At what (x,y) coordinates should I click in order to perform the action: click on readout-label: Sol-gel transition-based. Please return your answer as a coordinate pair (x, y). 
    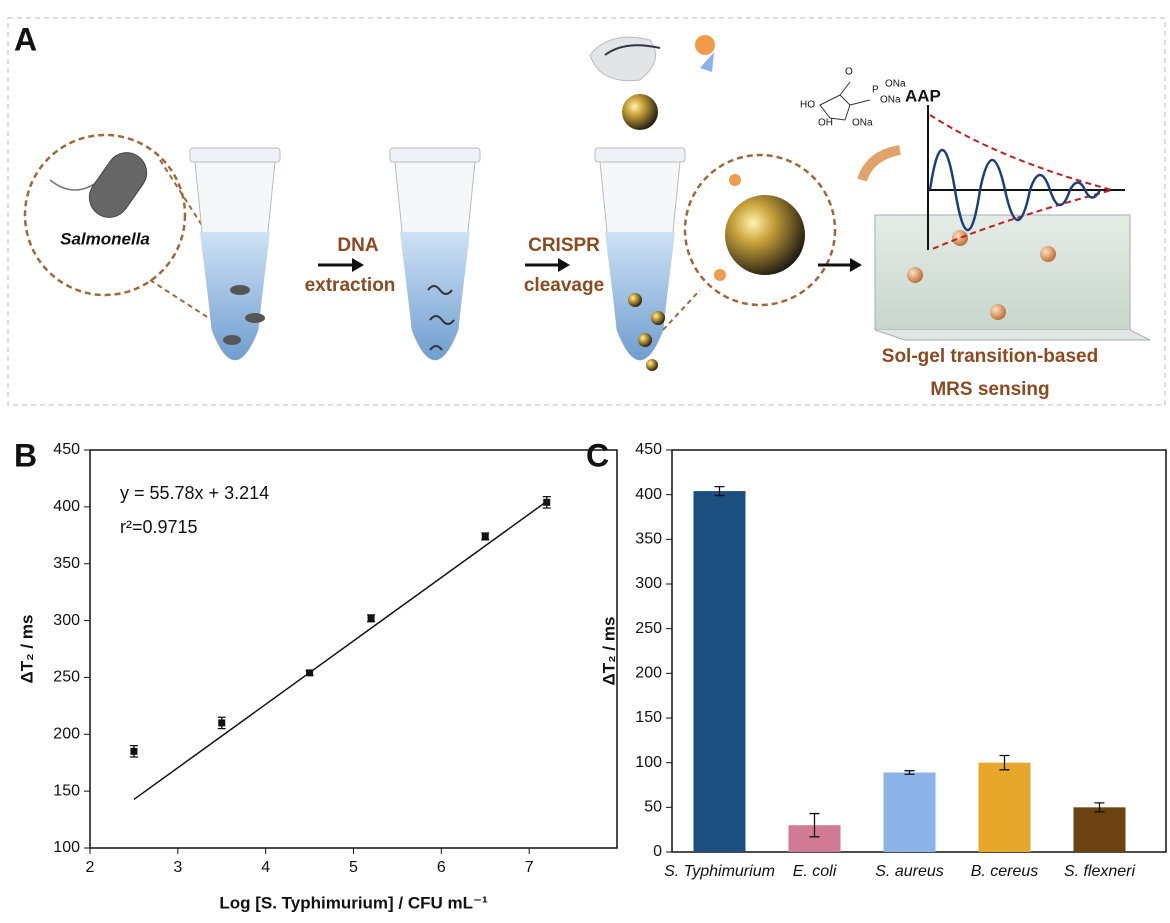
    Looking at the image, I should click on (990, 356).